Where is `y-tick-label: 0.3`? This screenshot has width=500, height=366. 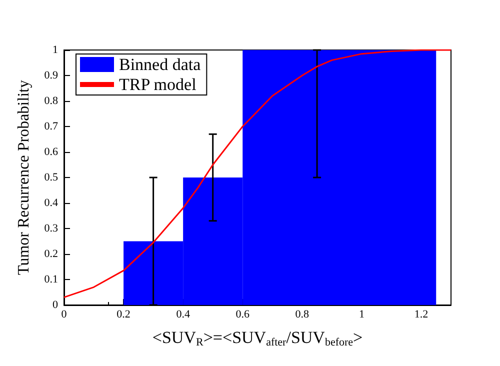
y-tick-label: 0.3 is located at coordinates (51, 228).